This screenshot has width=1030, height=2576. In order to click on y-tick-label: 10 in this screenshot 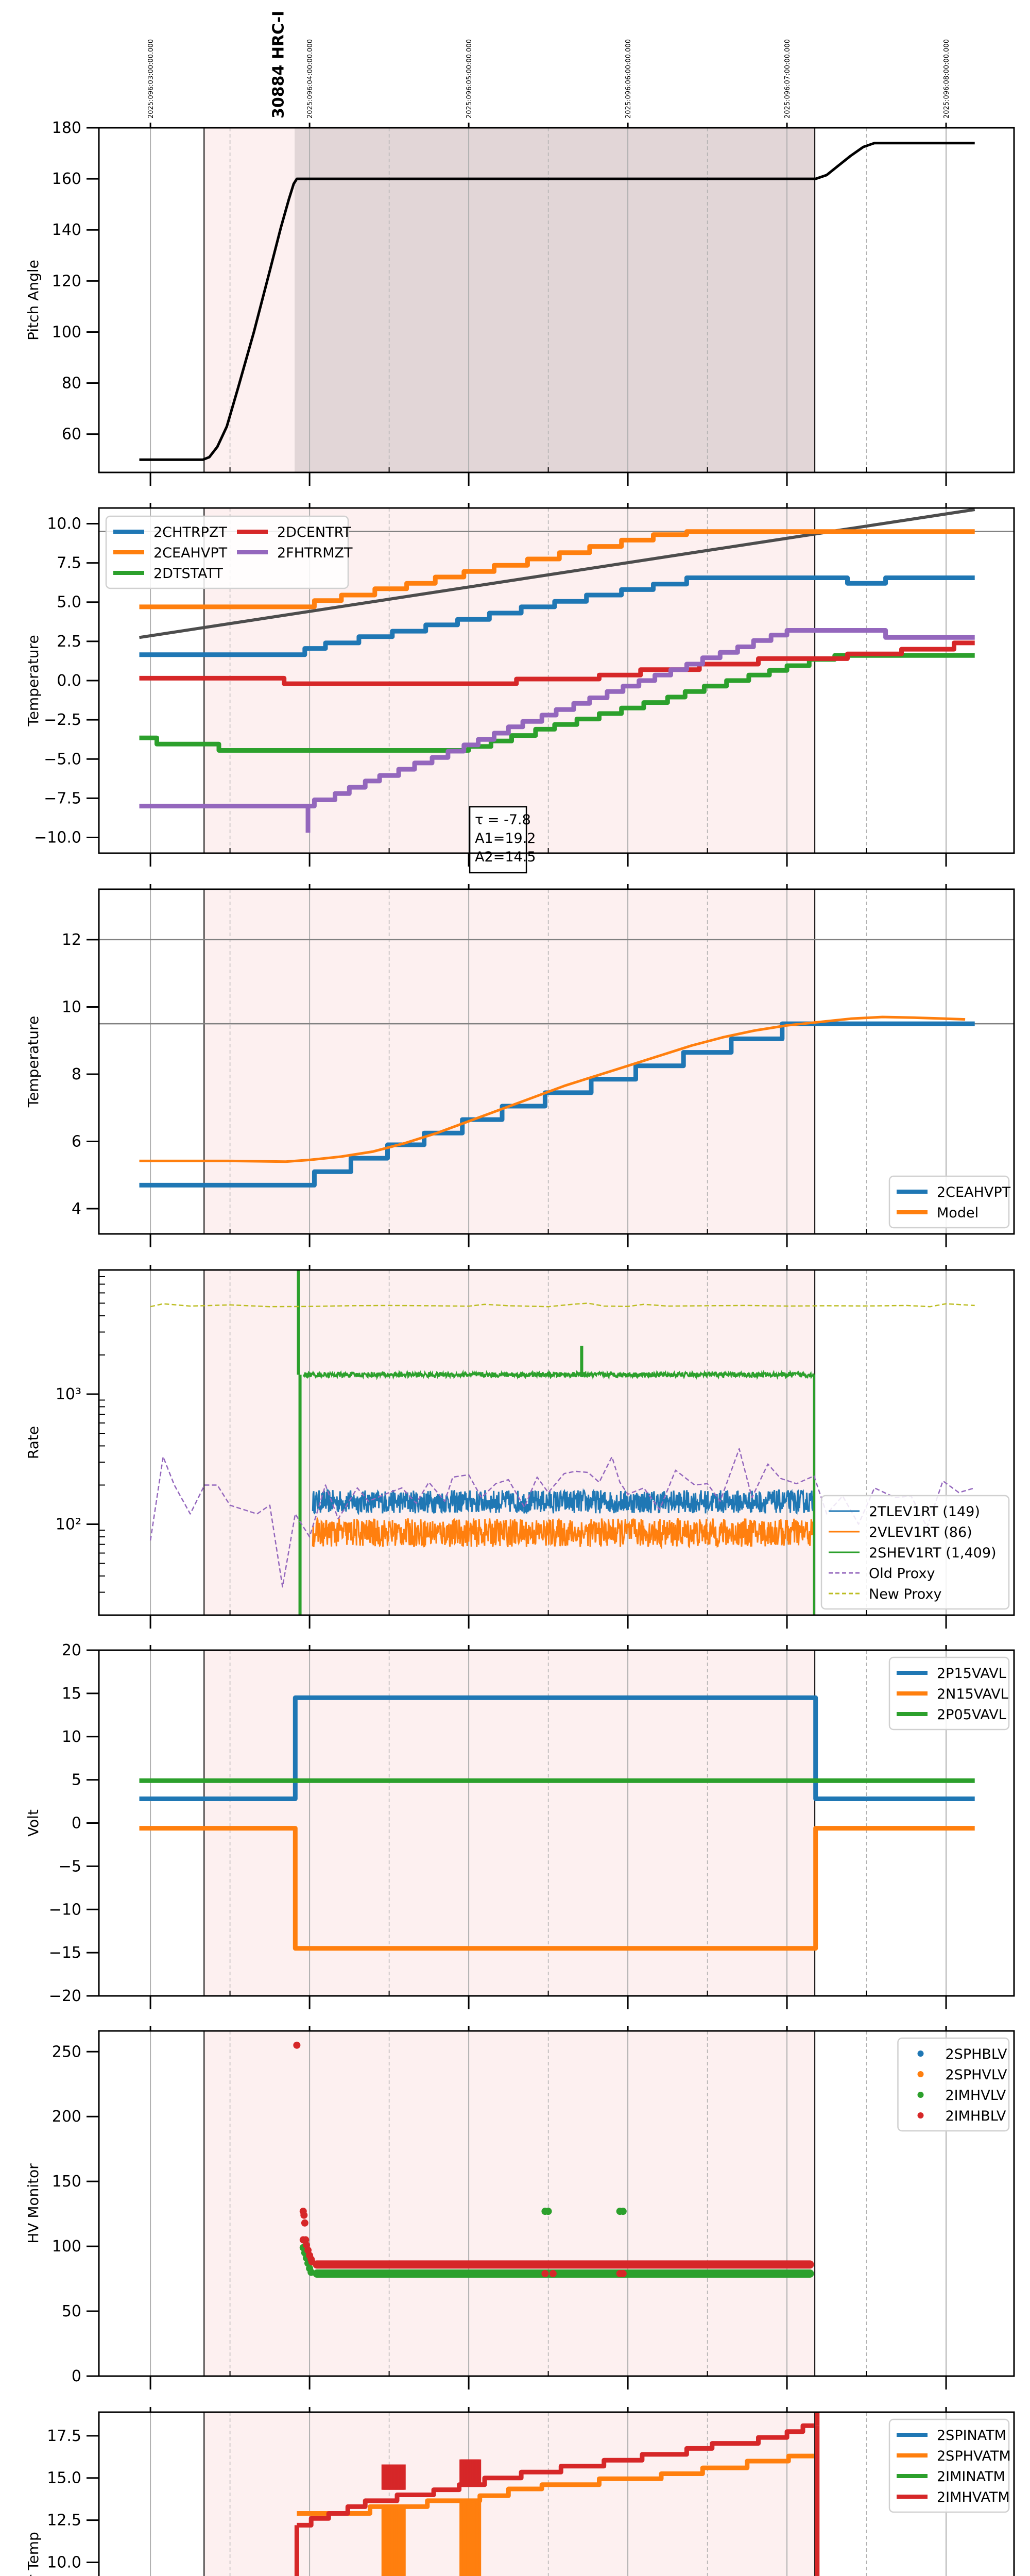, I will do `click(71, 1007)`.